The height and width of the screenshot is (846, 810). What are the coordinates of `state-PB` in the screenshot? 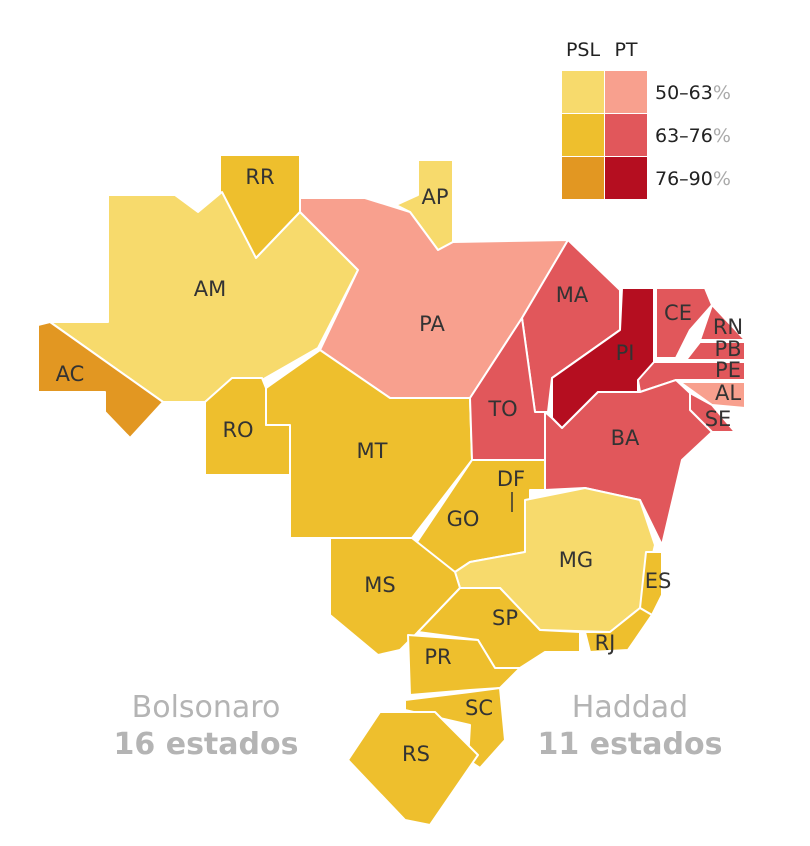 It's located at (715, 351).